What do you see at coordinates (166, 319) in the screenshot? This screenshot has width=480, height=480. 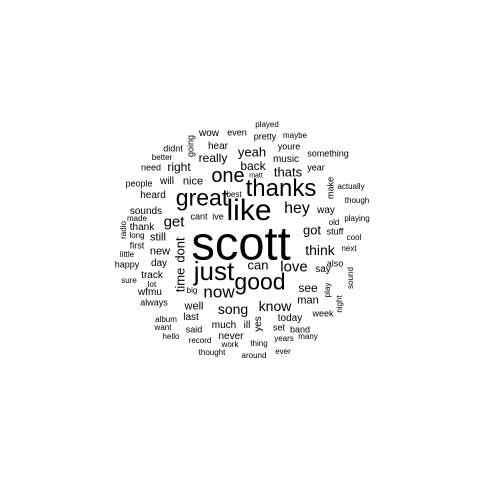 I see `word-album: album` at bounding box center [166, 319].